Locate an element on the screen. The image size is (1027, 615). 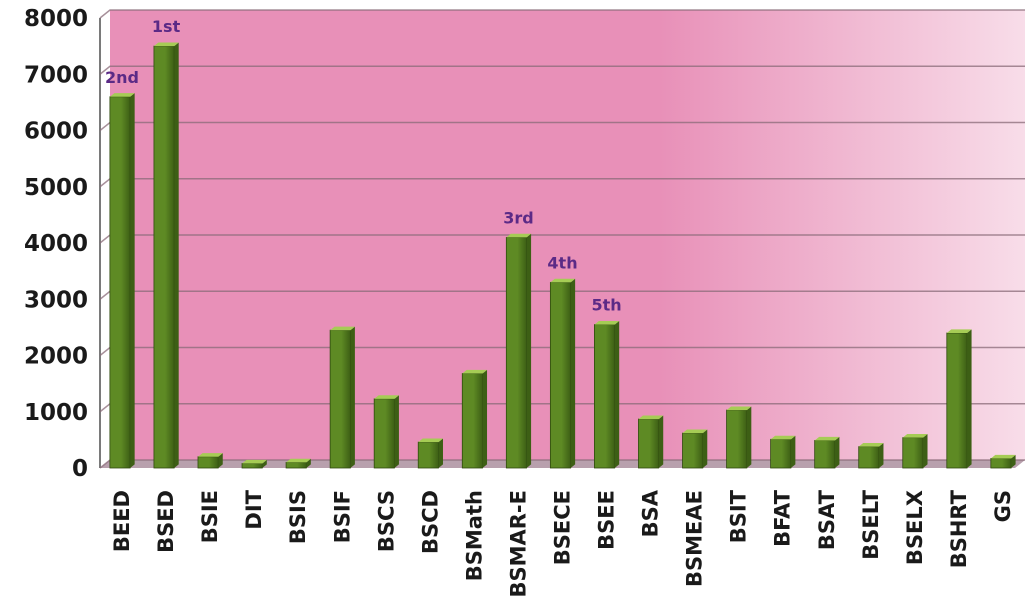
bar-top-bsif is located at coordinates (342, 328).